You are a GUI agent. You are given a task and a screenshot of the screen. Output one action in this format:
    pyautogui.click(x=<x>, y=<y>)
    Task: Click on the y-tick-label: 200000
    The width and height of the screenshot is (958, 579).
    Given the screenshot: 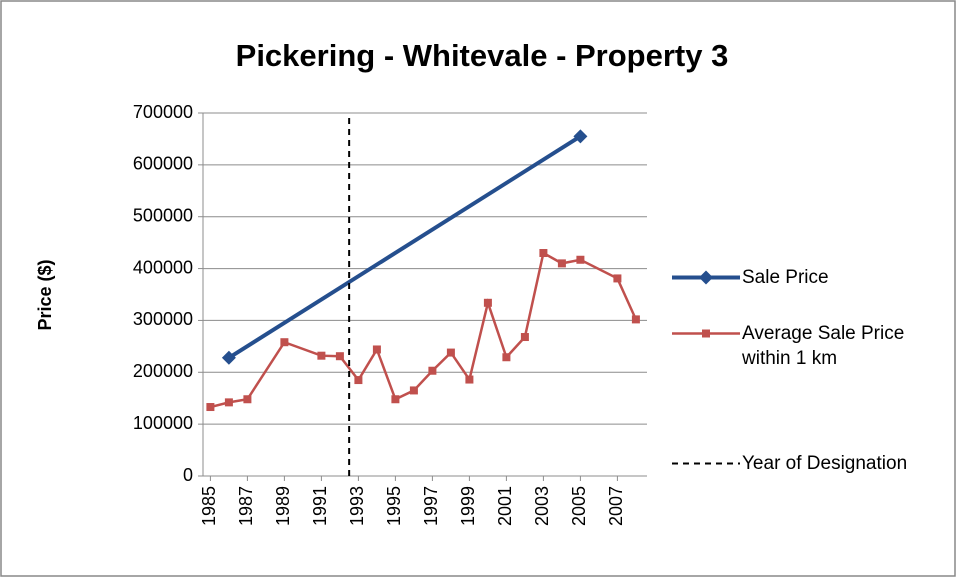 What is the action you would take?
    pyautogui.click(x=163, y=371)
    